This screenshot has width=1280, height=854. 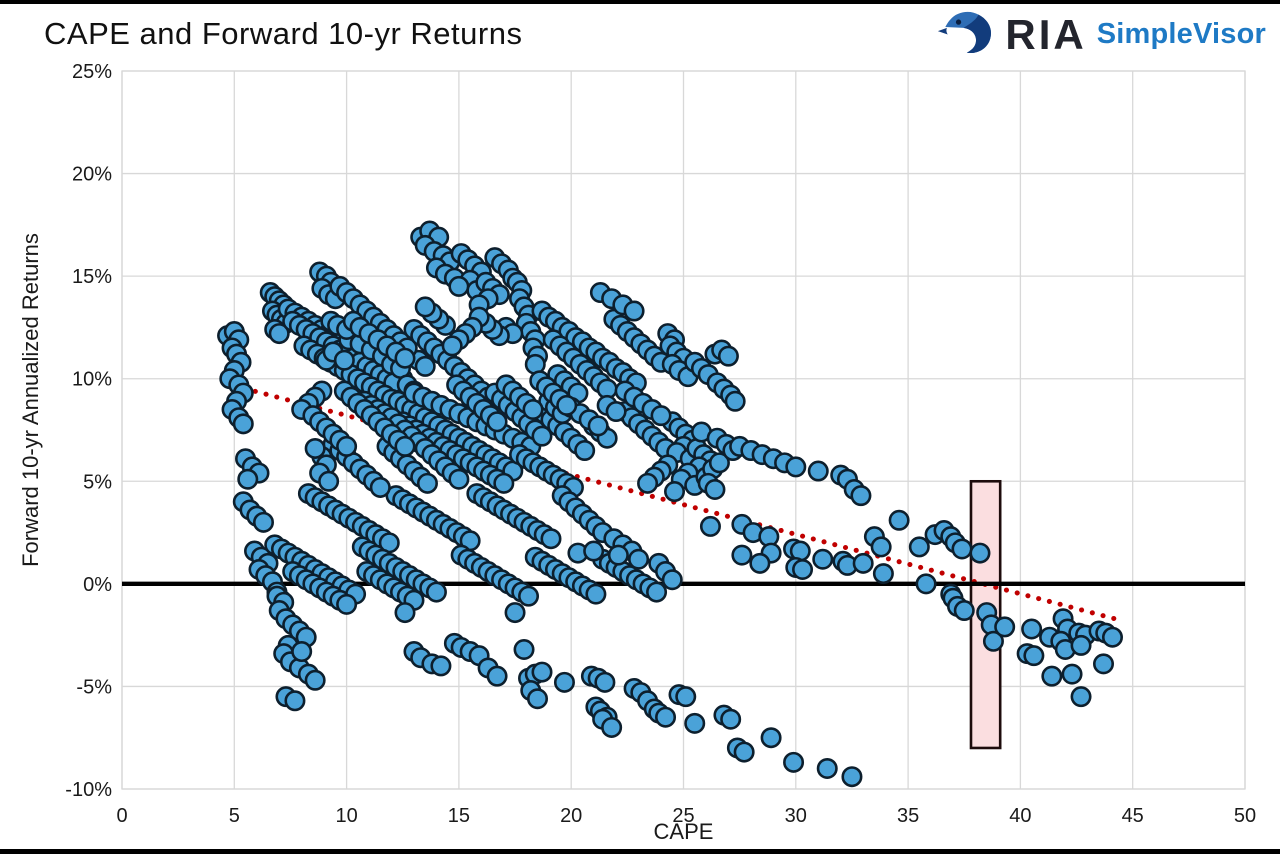 What do you see at coordinates (121, 816) in the screenshot?
I see `x-tick-label: 0` at bounding box center [121, 816].